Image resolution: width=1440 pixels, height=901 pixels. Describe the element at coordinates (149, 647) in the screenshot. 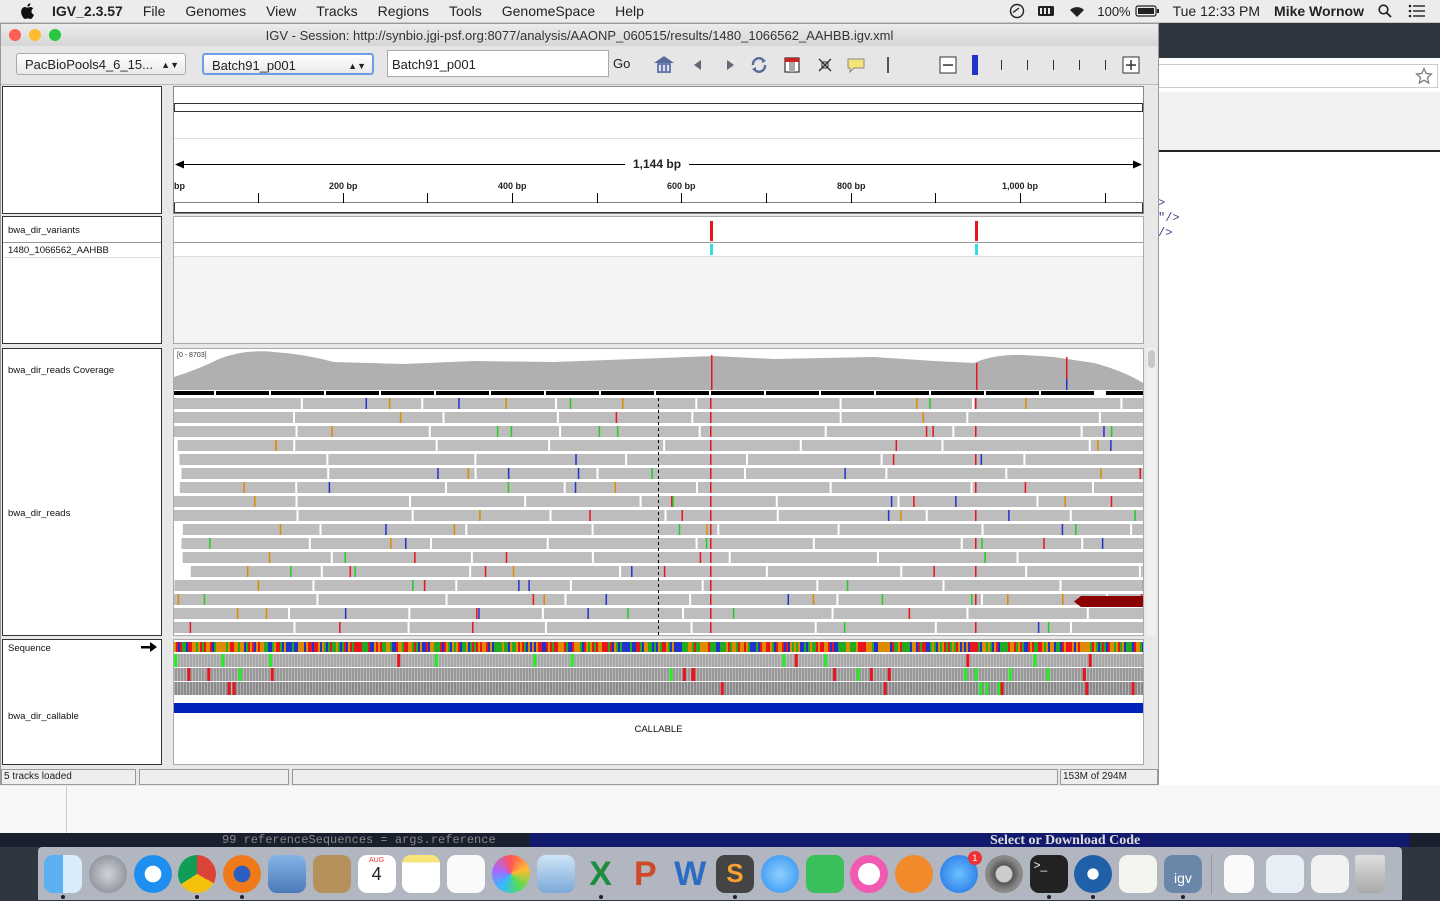

I see `strand-arrow-icon` at that location.